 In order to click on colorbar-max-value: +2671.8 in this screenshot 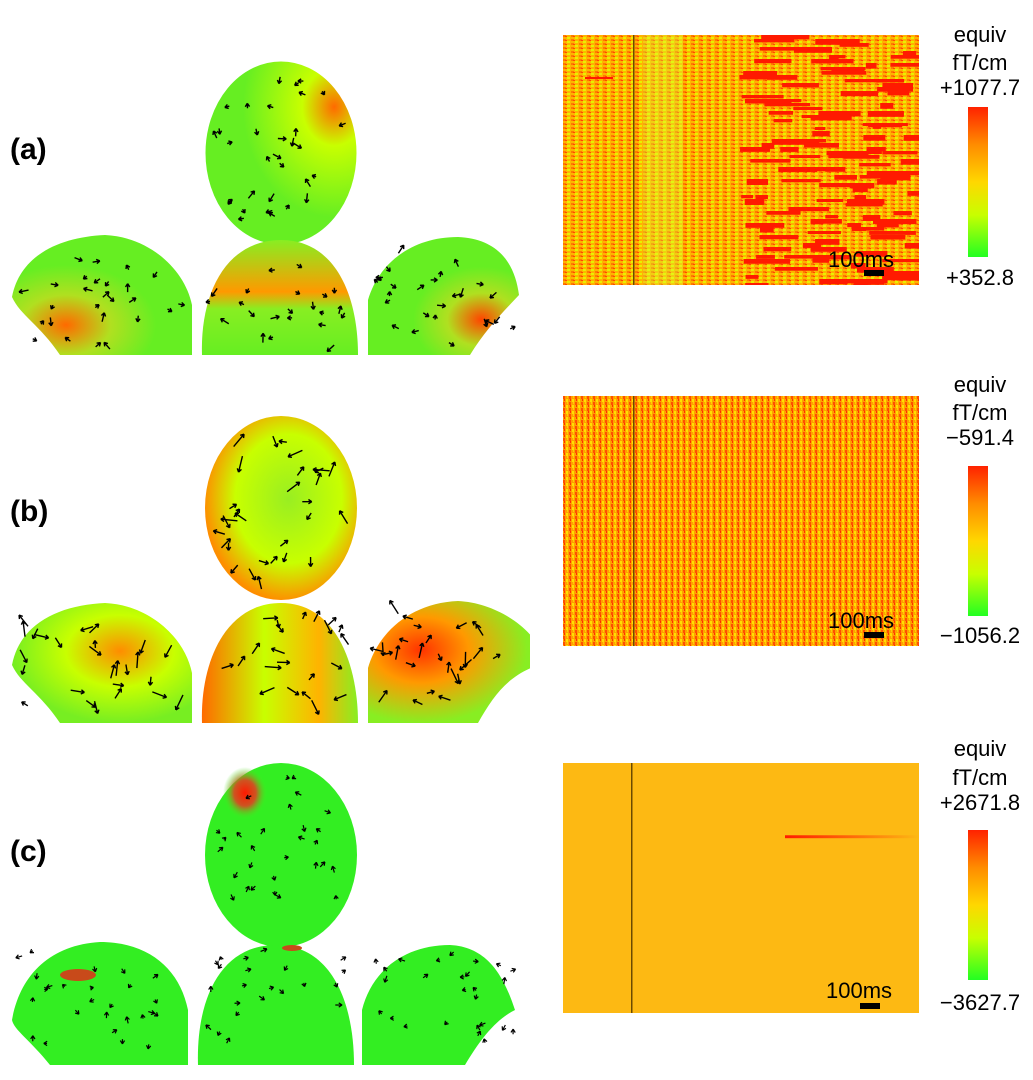, I will do `click(980, 802)`.